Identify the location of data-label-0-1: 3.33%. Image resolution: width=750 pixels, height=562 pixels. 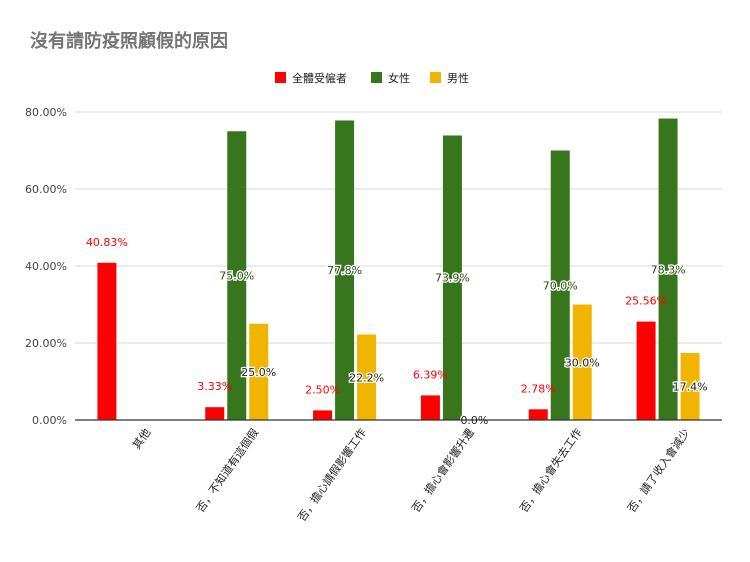
(214, 386).